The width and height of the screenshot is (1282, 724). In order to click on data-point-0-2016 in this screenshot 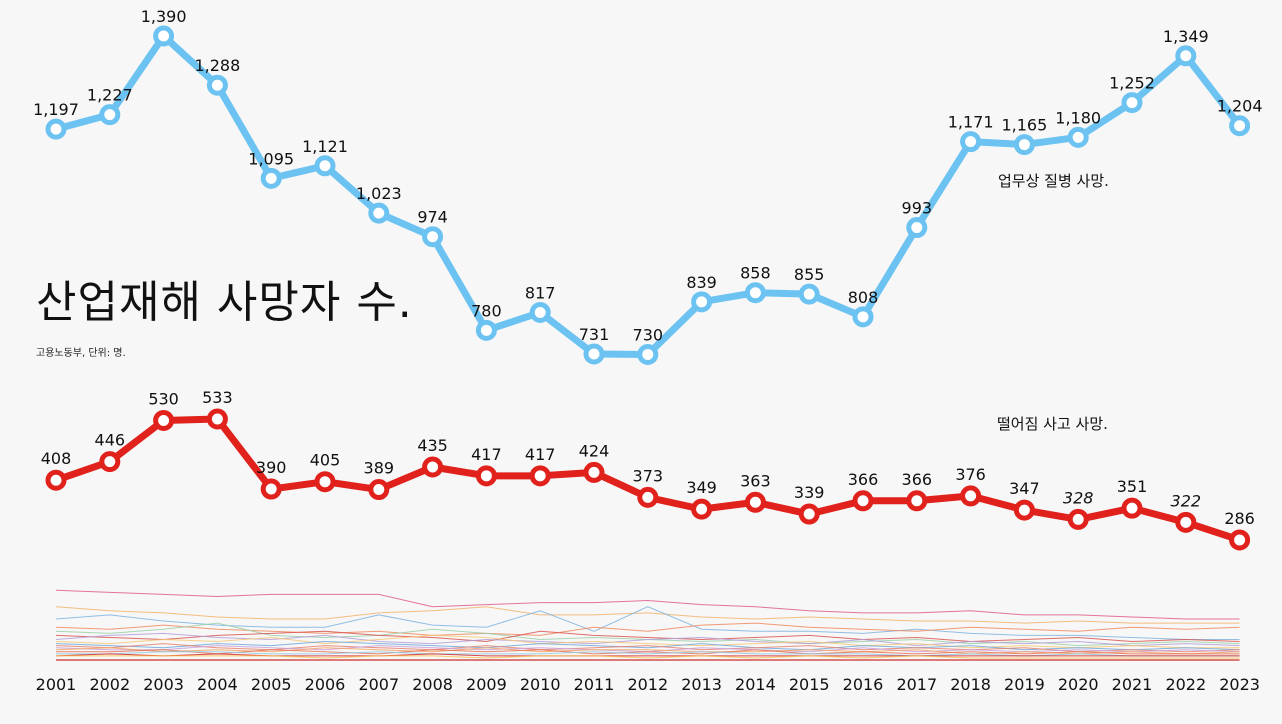, I will do `click(863, 317)`.